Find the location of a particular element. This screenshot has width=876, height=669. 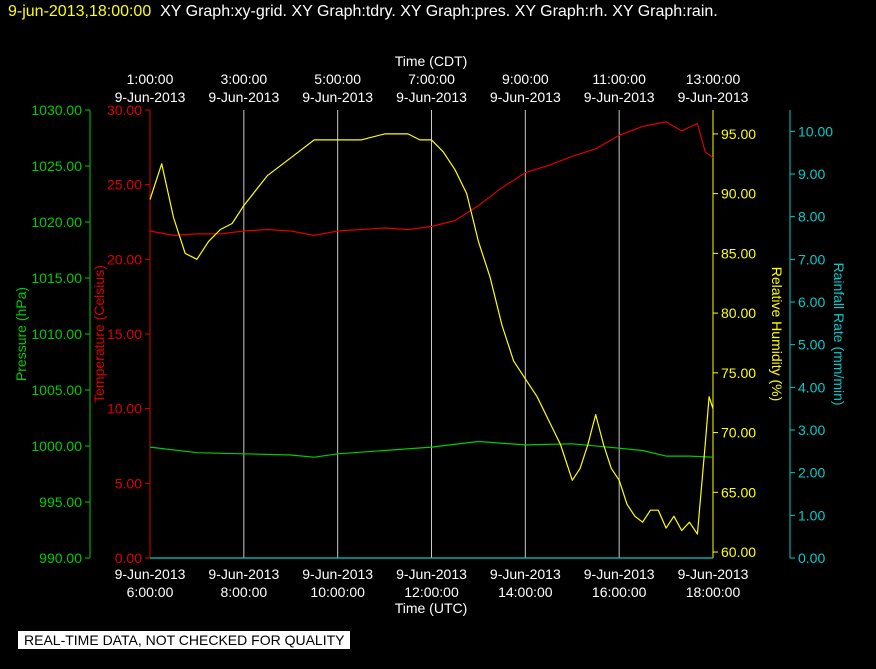

quality-notice: REAL-TIME DATA, NOT CHECKED FOR QUALITY is located at coordinates (184, 640).